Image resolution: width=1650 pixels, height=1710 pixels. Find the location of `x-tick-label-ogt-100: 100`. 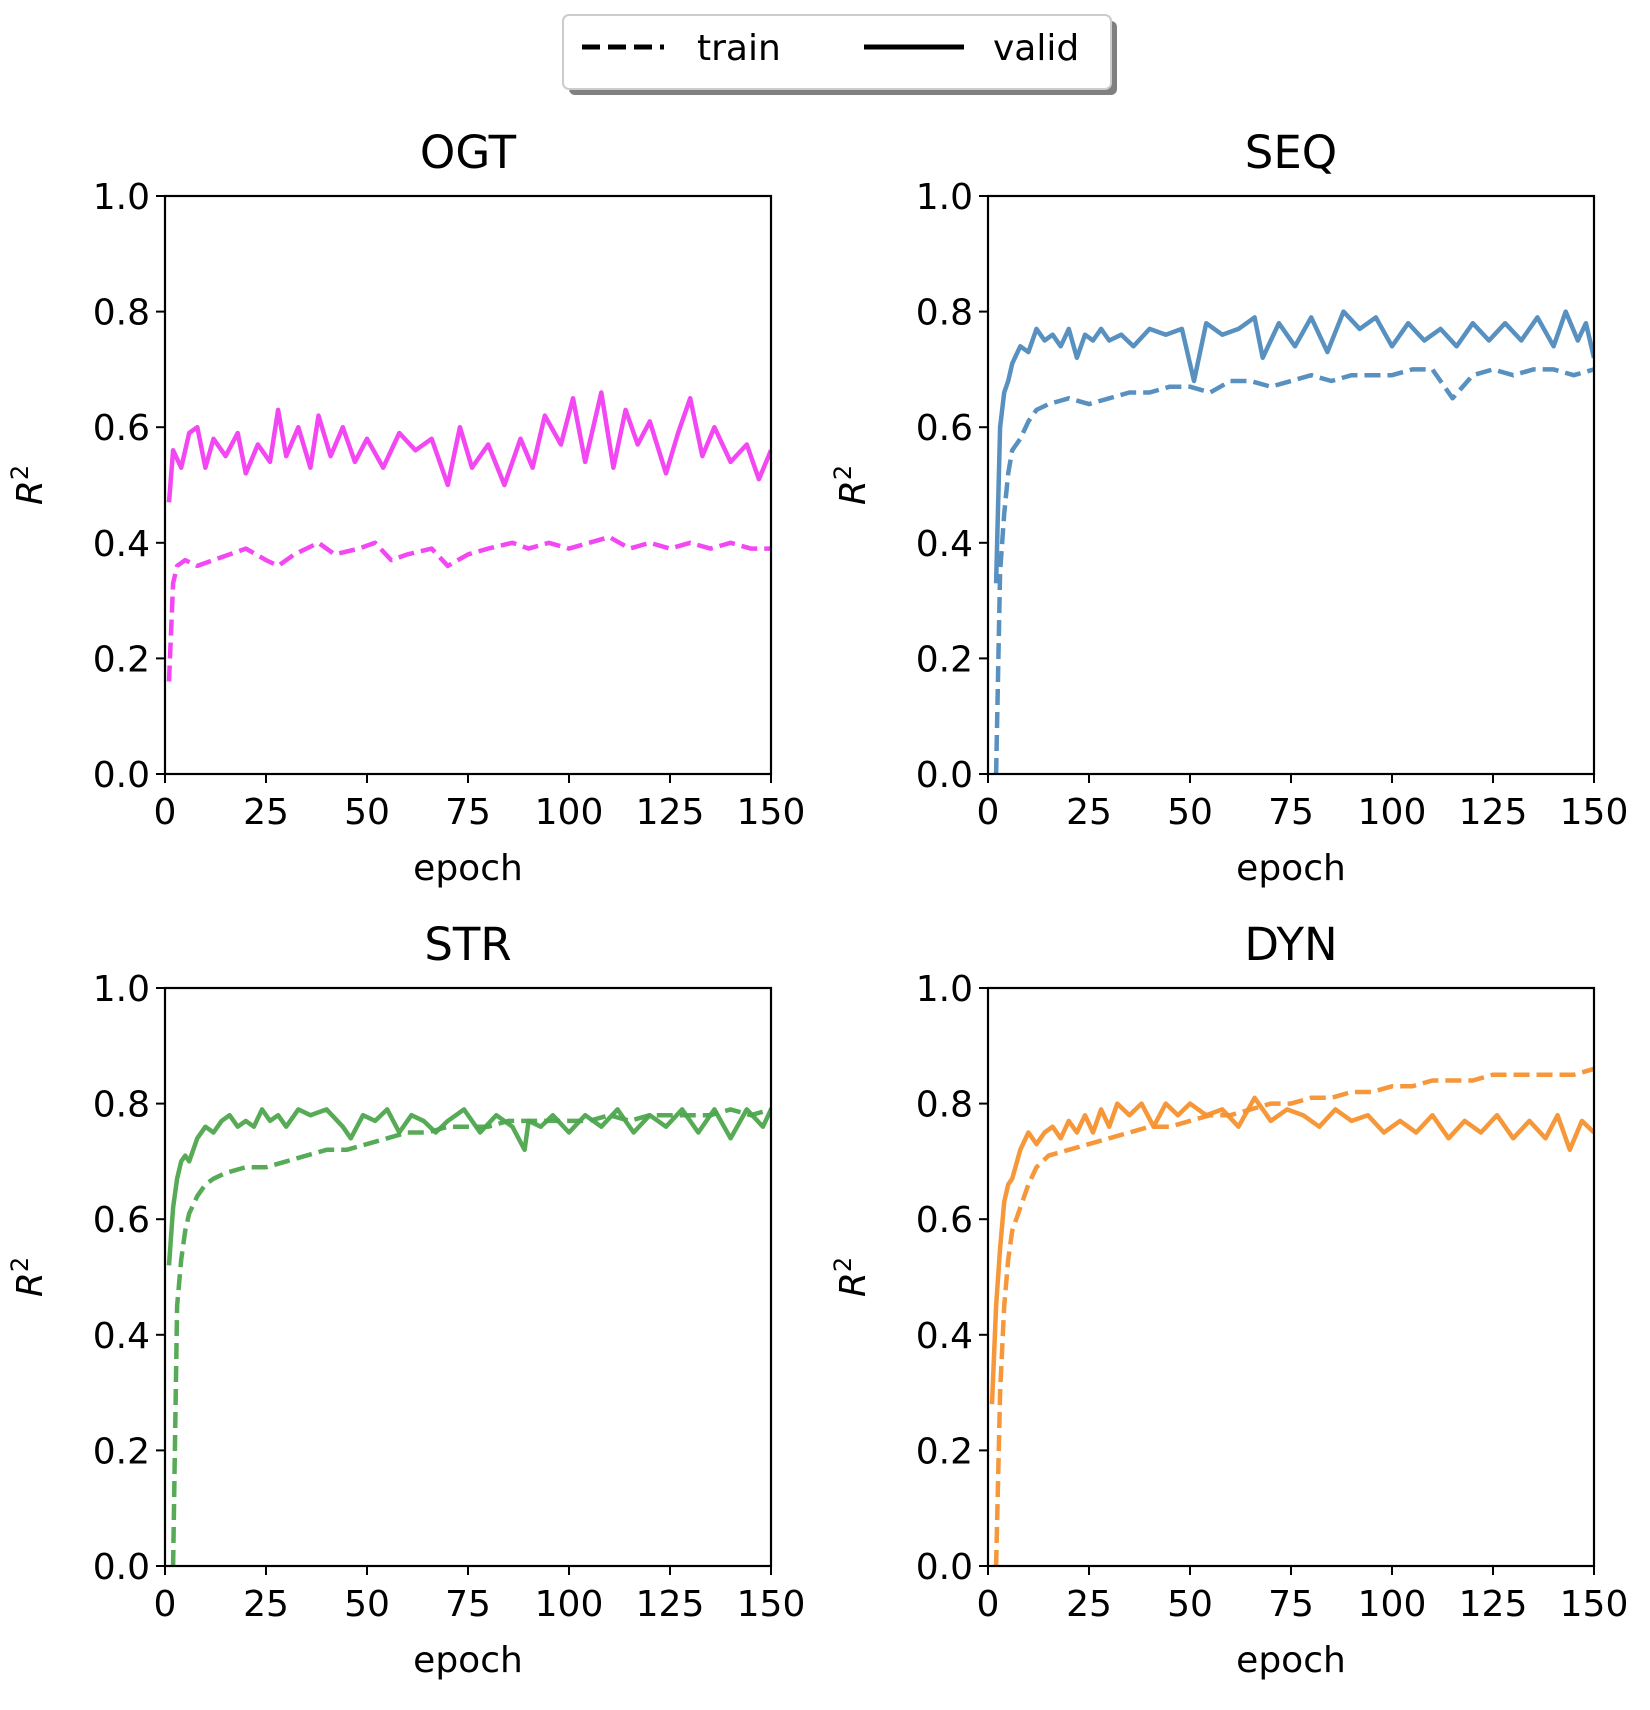

x-tick-label-ogt-100: 100 is located at coordinates (569, 812).